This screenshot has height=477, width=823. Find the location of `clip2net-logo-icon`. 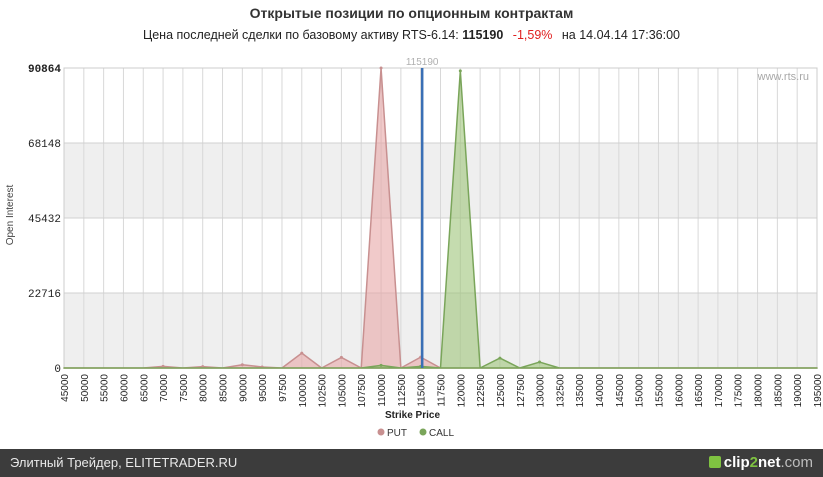

clip2net-logo-icon is located at coordinates (714, 462).